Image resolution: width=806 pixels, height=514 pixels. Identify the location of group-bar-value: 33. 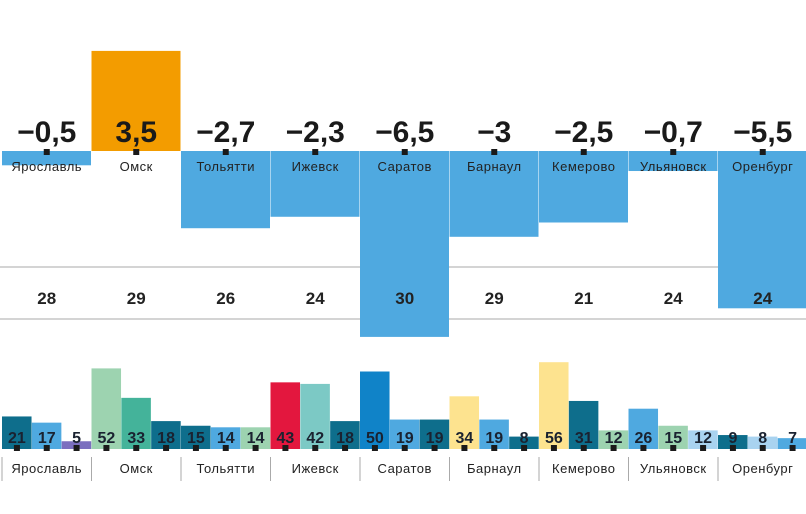
(136, 438).